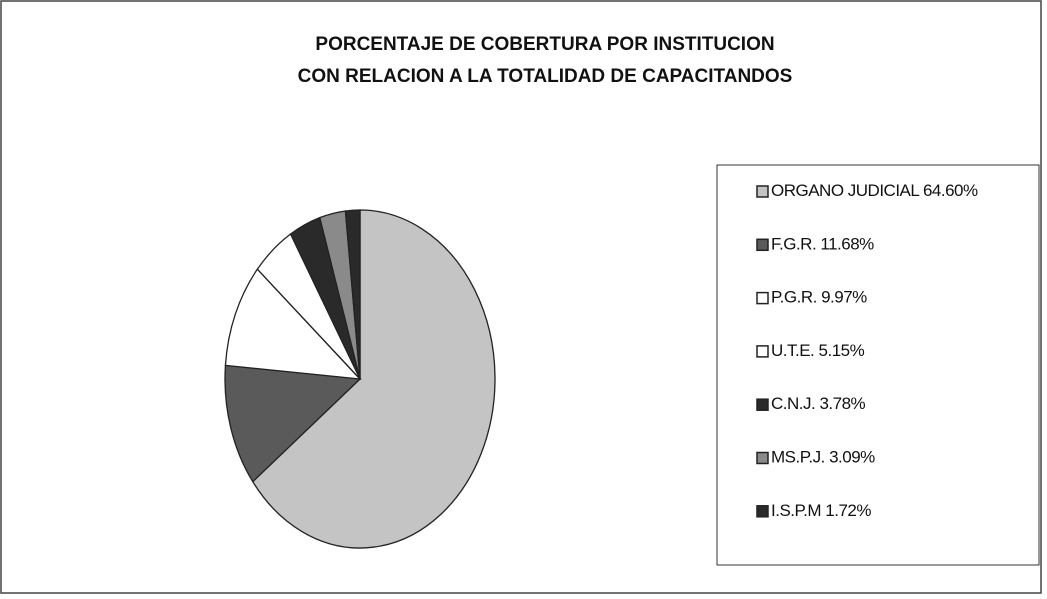 Image resolution: width=1047 pixels, height=599 pixels. I want to click on legend-category: C.N.J., so click(793, 404).